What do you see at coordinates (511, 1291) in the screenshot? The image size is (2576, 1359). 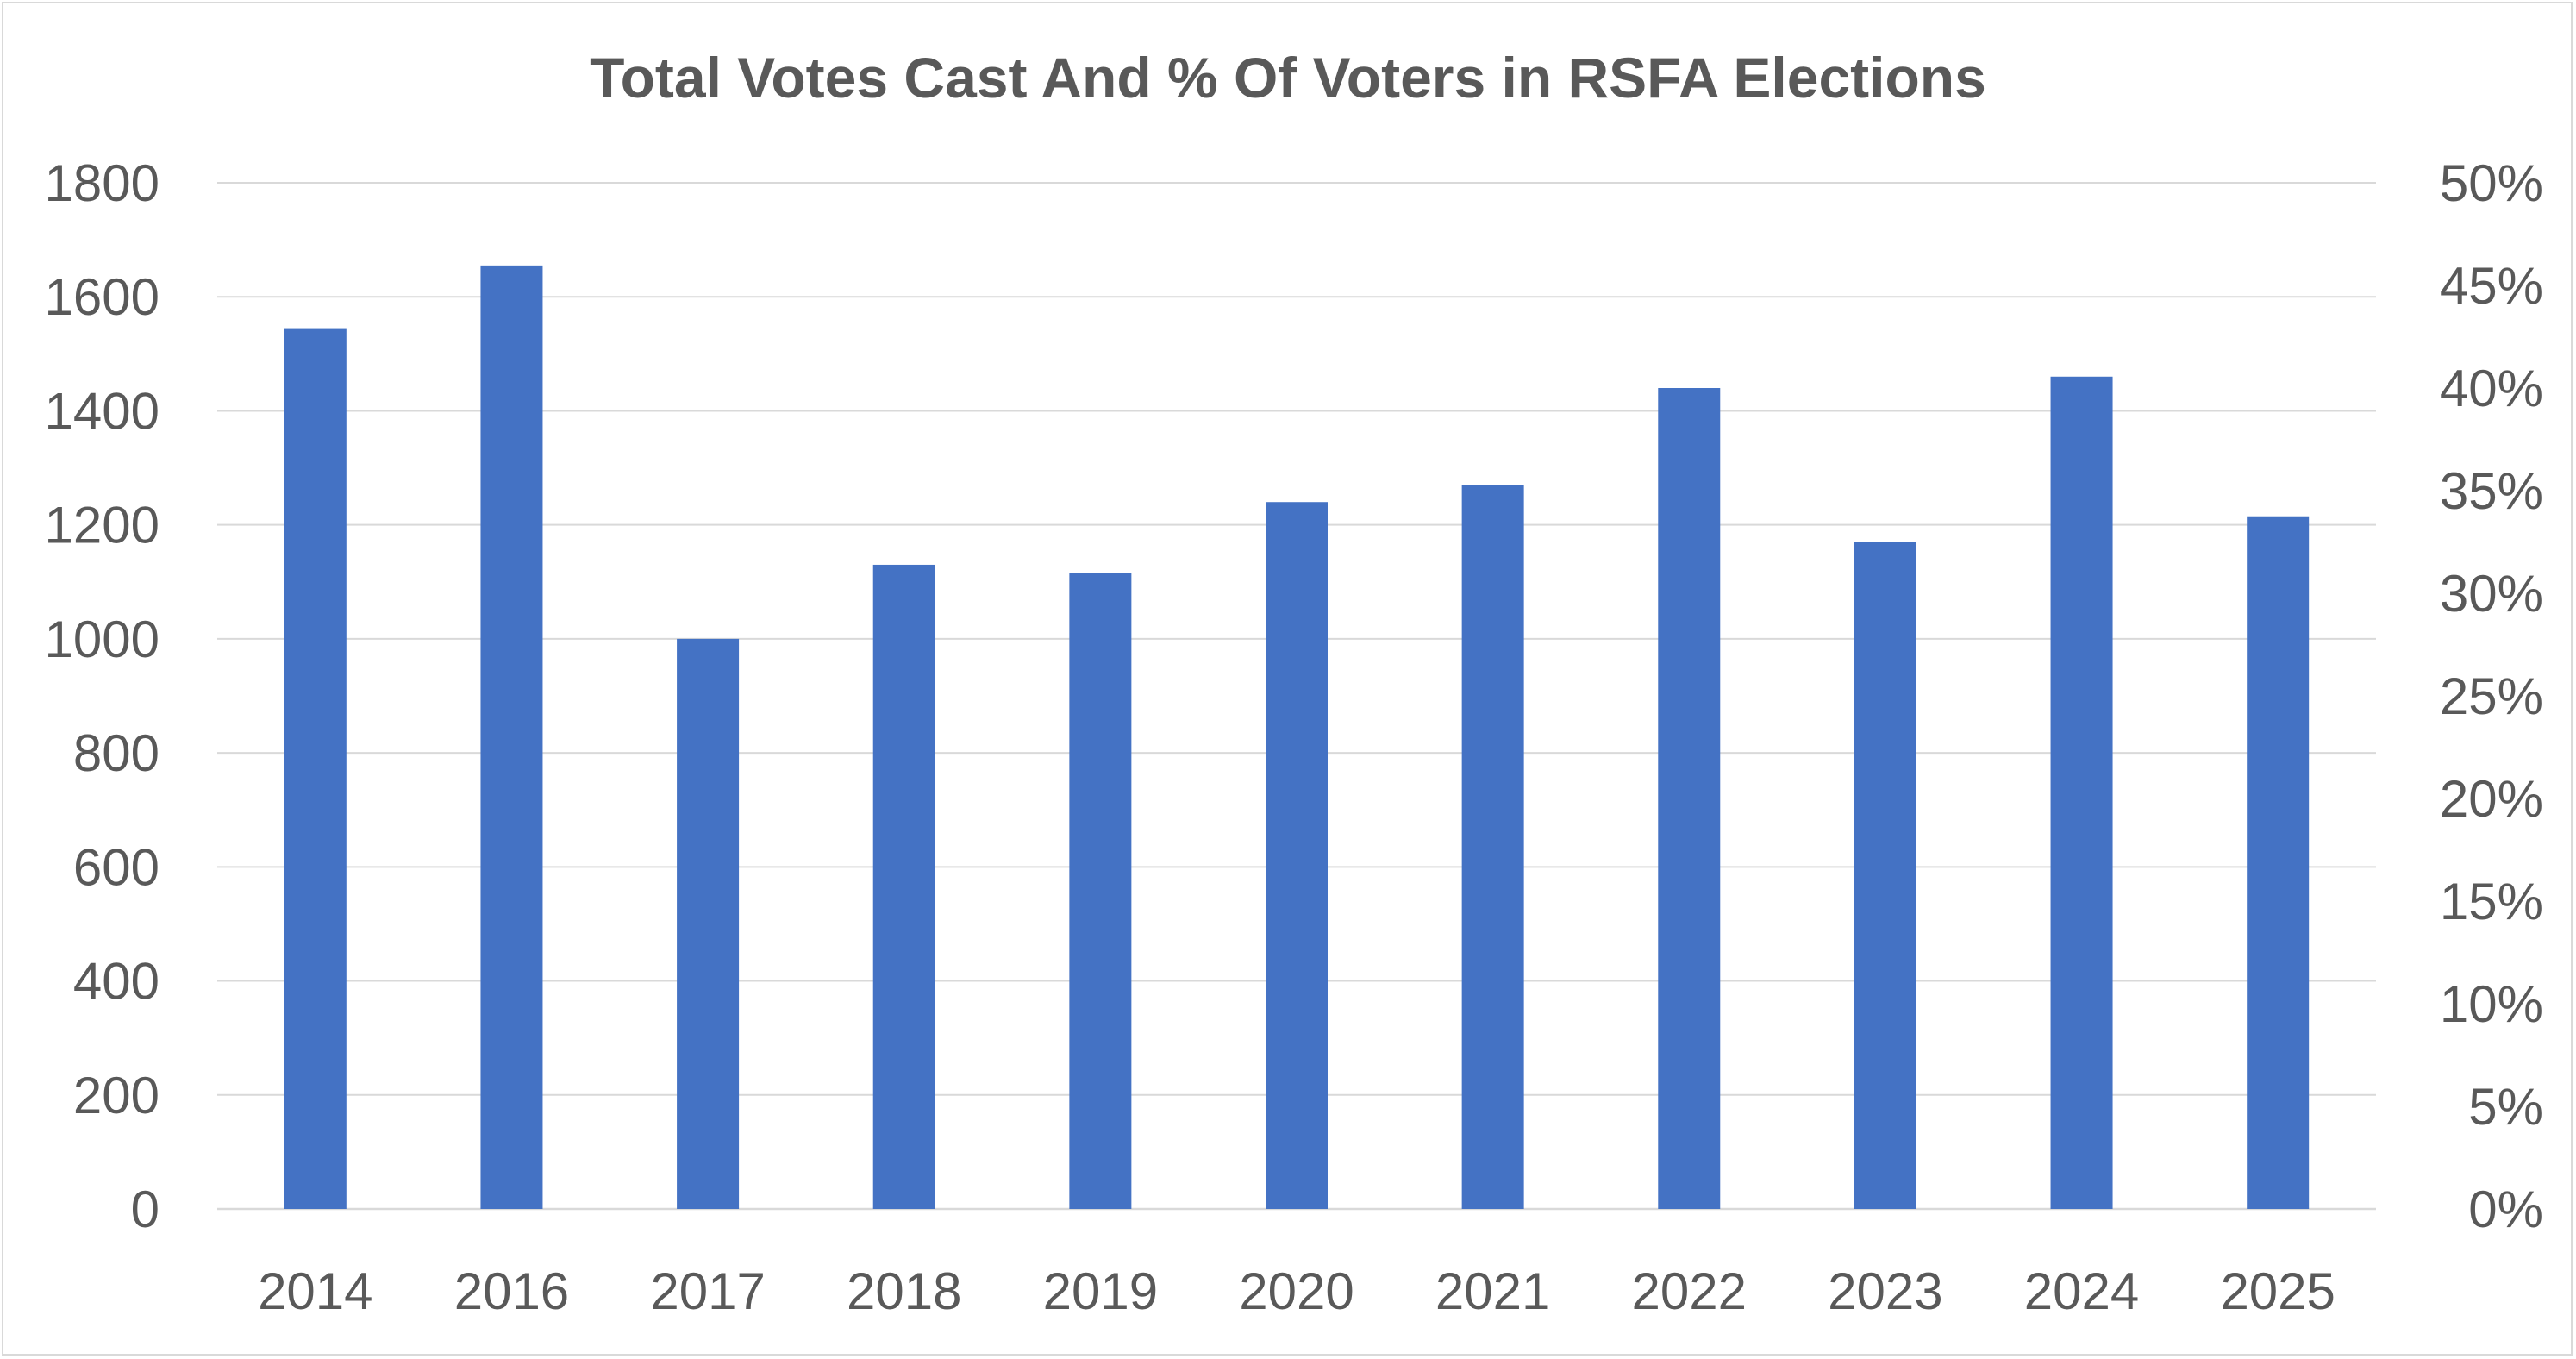 I see `x-tick-label: 2016` at bounding box center [511, 1291].